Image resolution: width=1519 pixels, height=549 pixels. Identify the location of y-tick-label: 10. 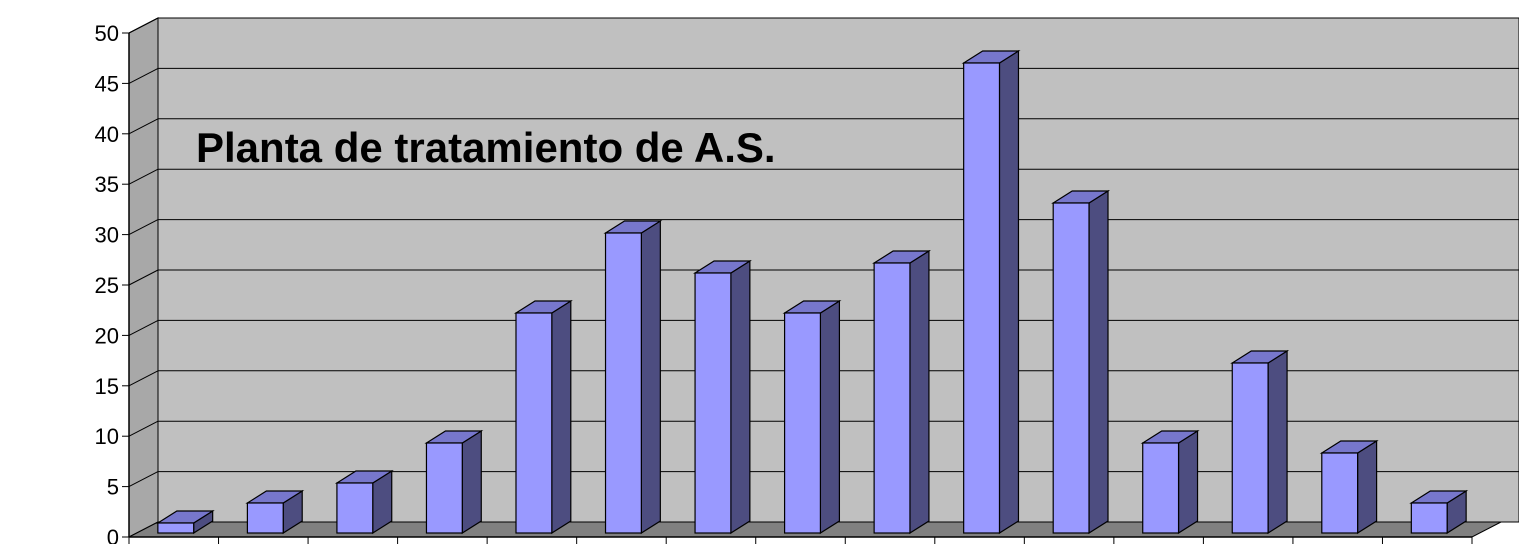
(107, 436).